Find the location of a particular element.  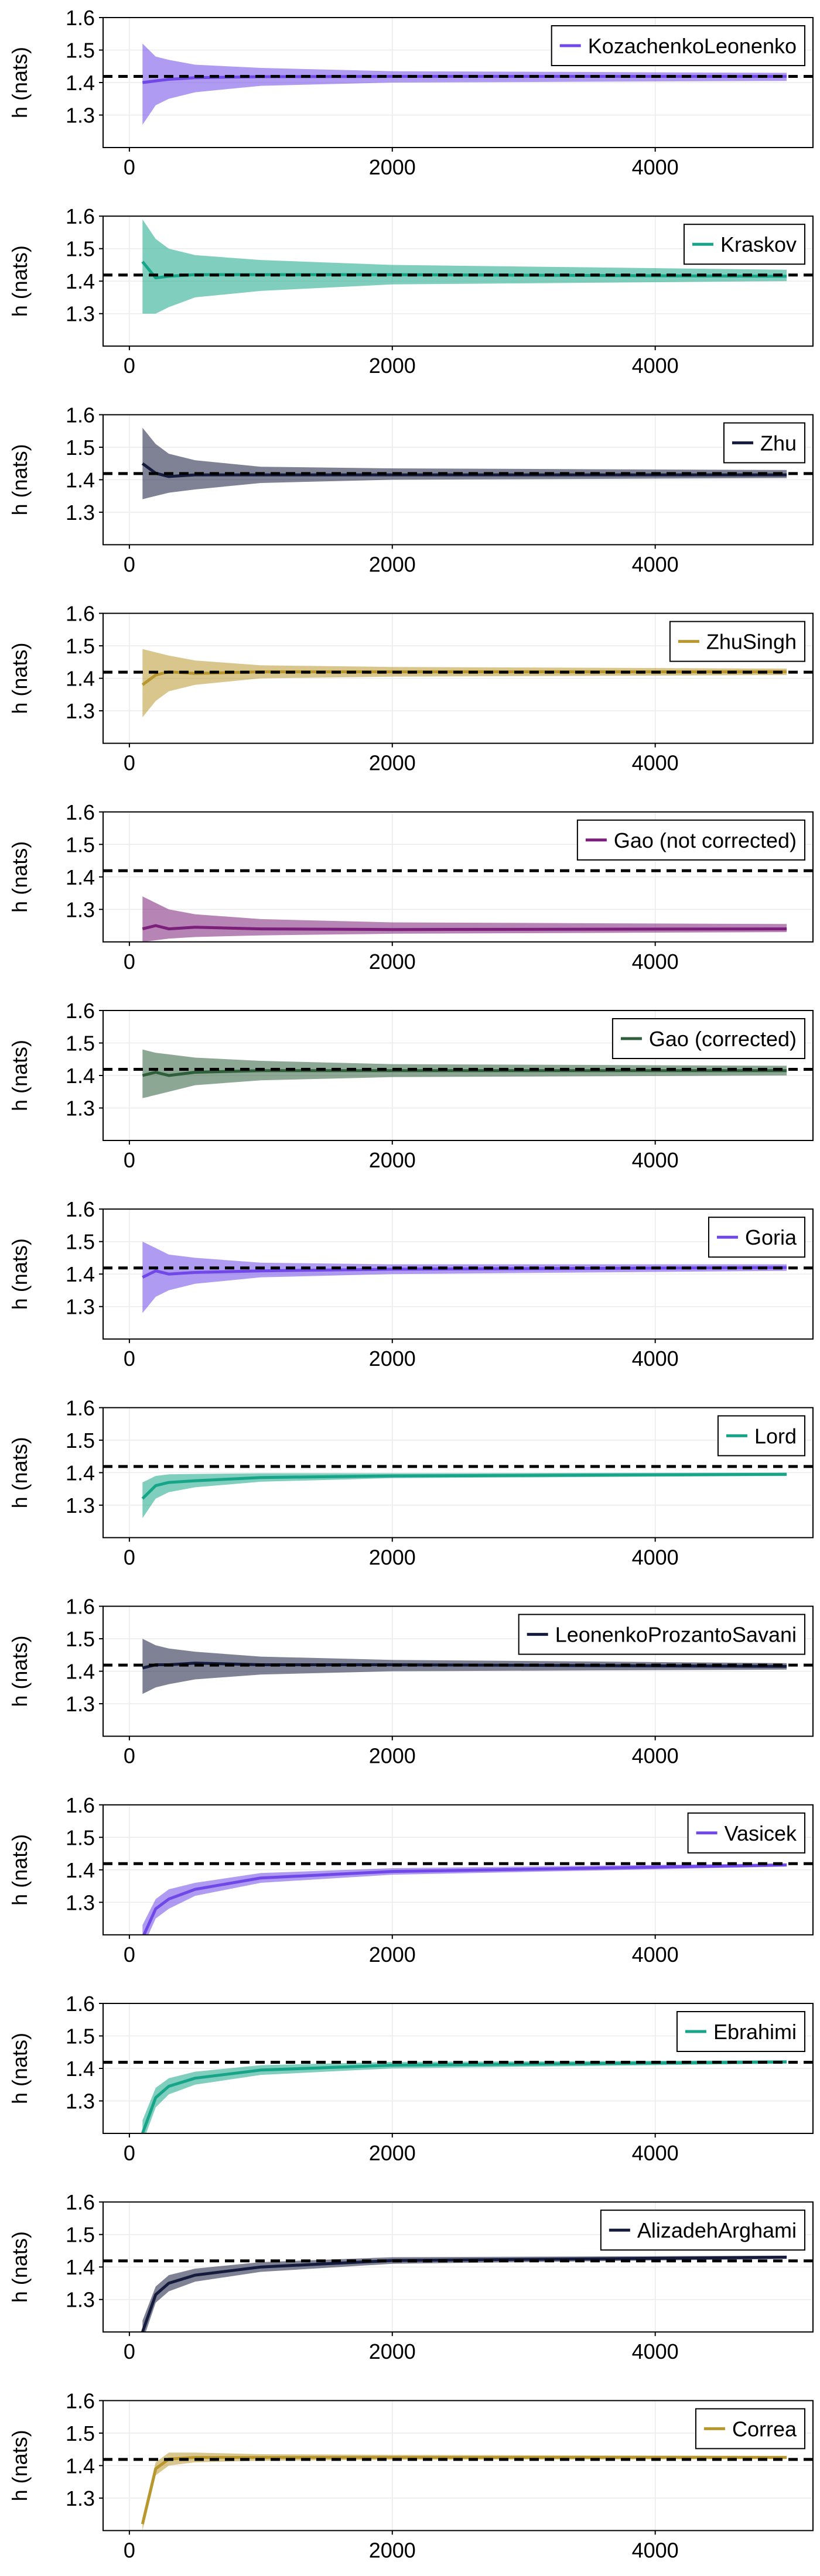

chart-panel-11: 1.3 1.4 1.5 1.6 0 2000 4000 h (nats) Ebrahimi is located at coordinates (411, 2078).